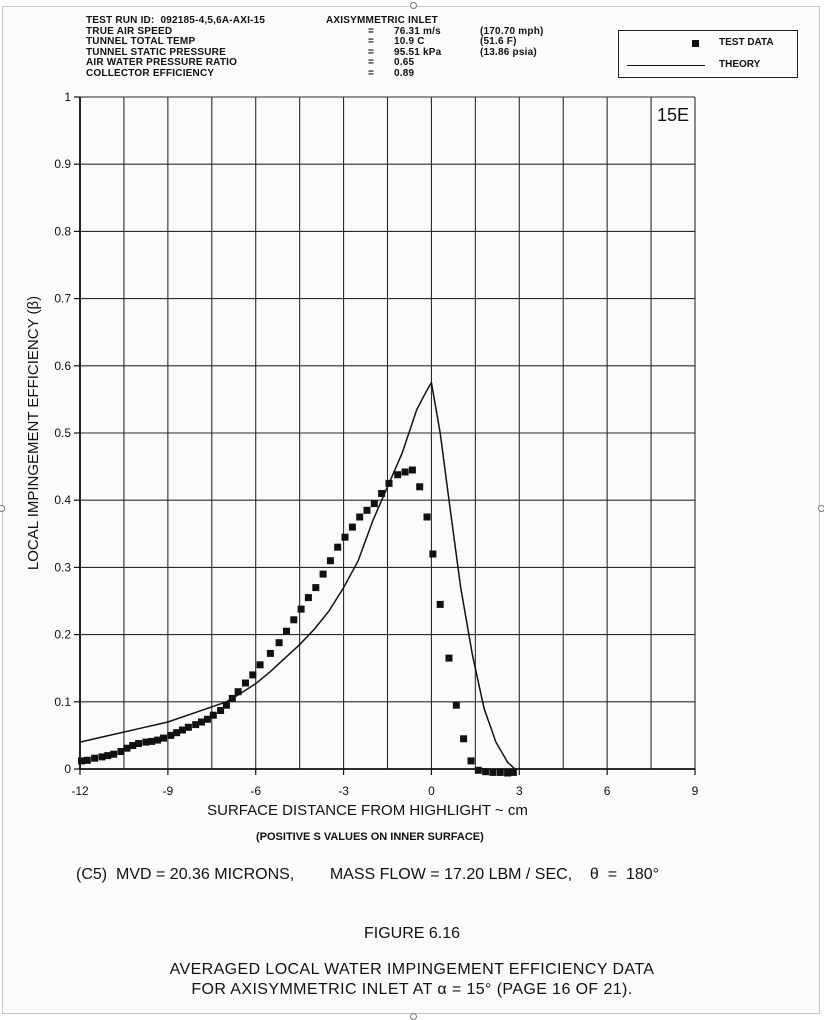 The height and width of the screenshot is (1020, 824). Describe the element at coordinates (417, 31) in the screenshot. I see `condition-value: 76.31 m/s` at that location.